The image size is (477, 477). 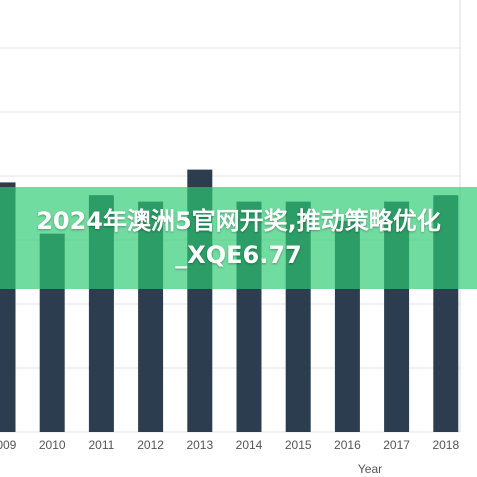 I want to click on x-tick-label: 2010, so click(x=52, y=445).